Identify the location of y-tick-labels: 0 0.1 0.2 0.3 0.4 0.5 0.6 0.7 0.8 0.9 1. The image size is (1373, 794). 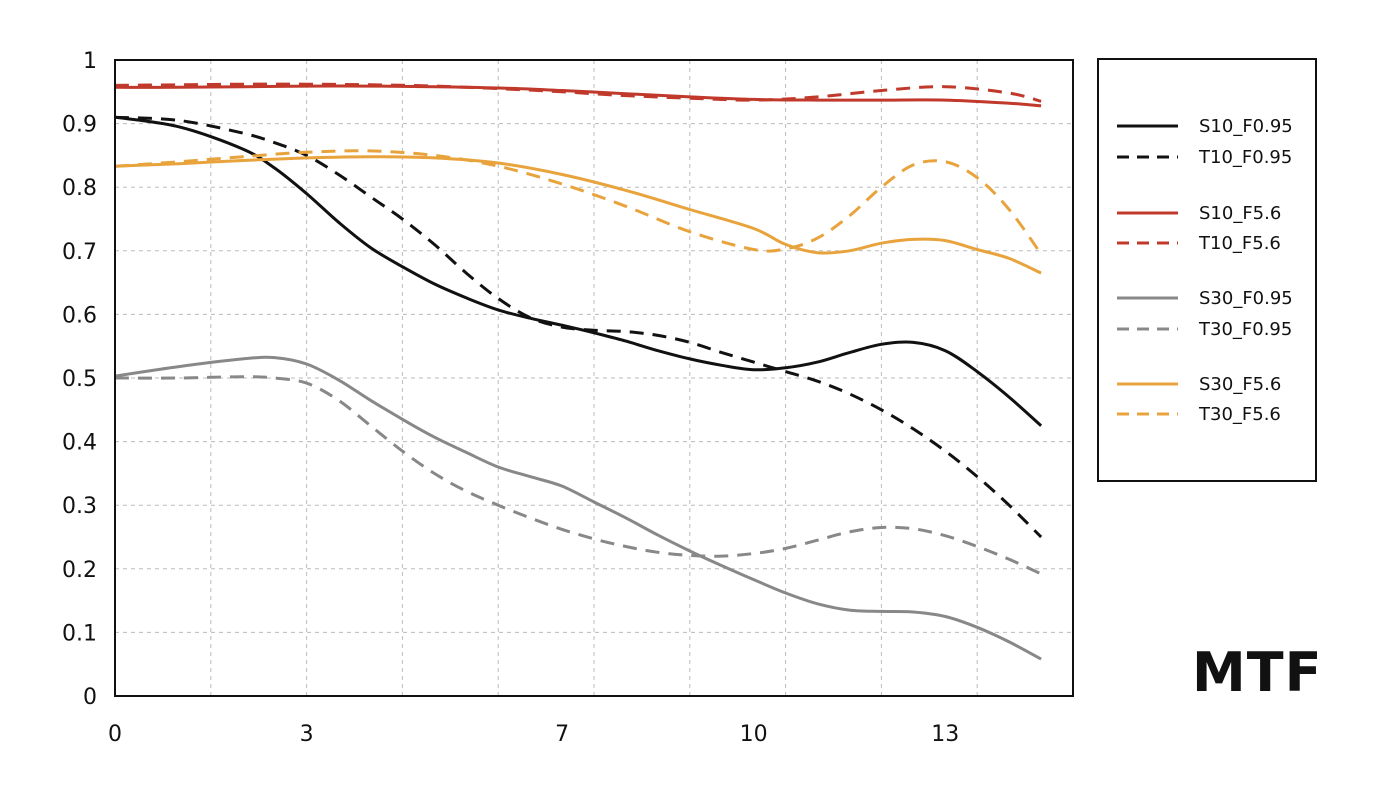
(79, 379).